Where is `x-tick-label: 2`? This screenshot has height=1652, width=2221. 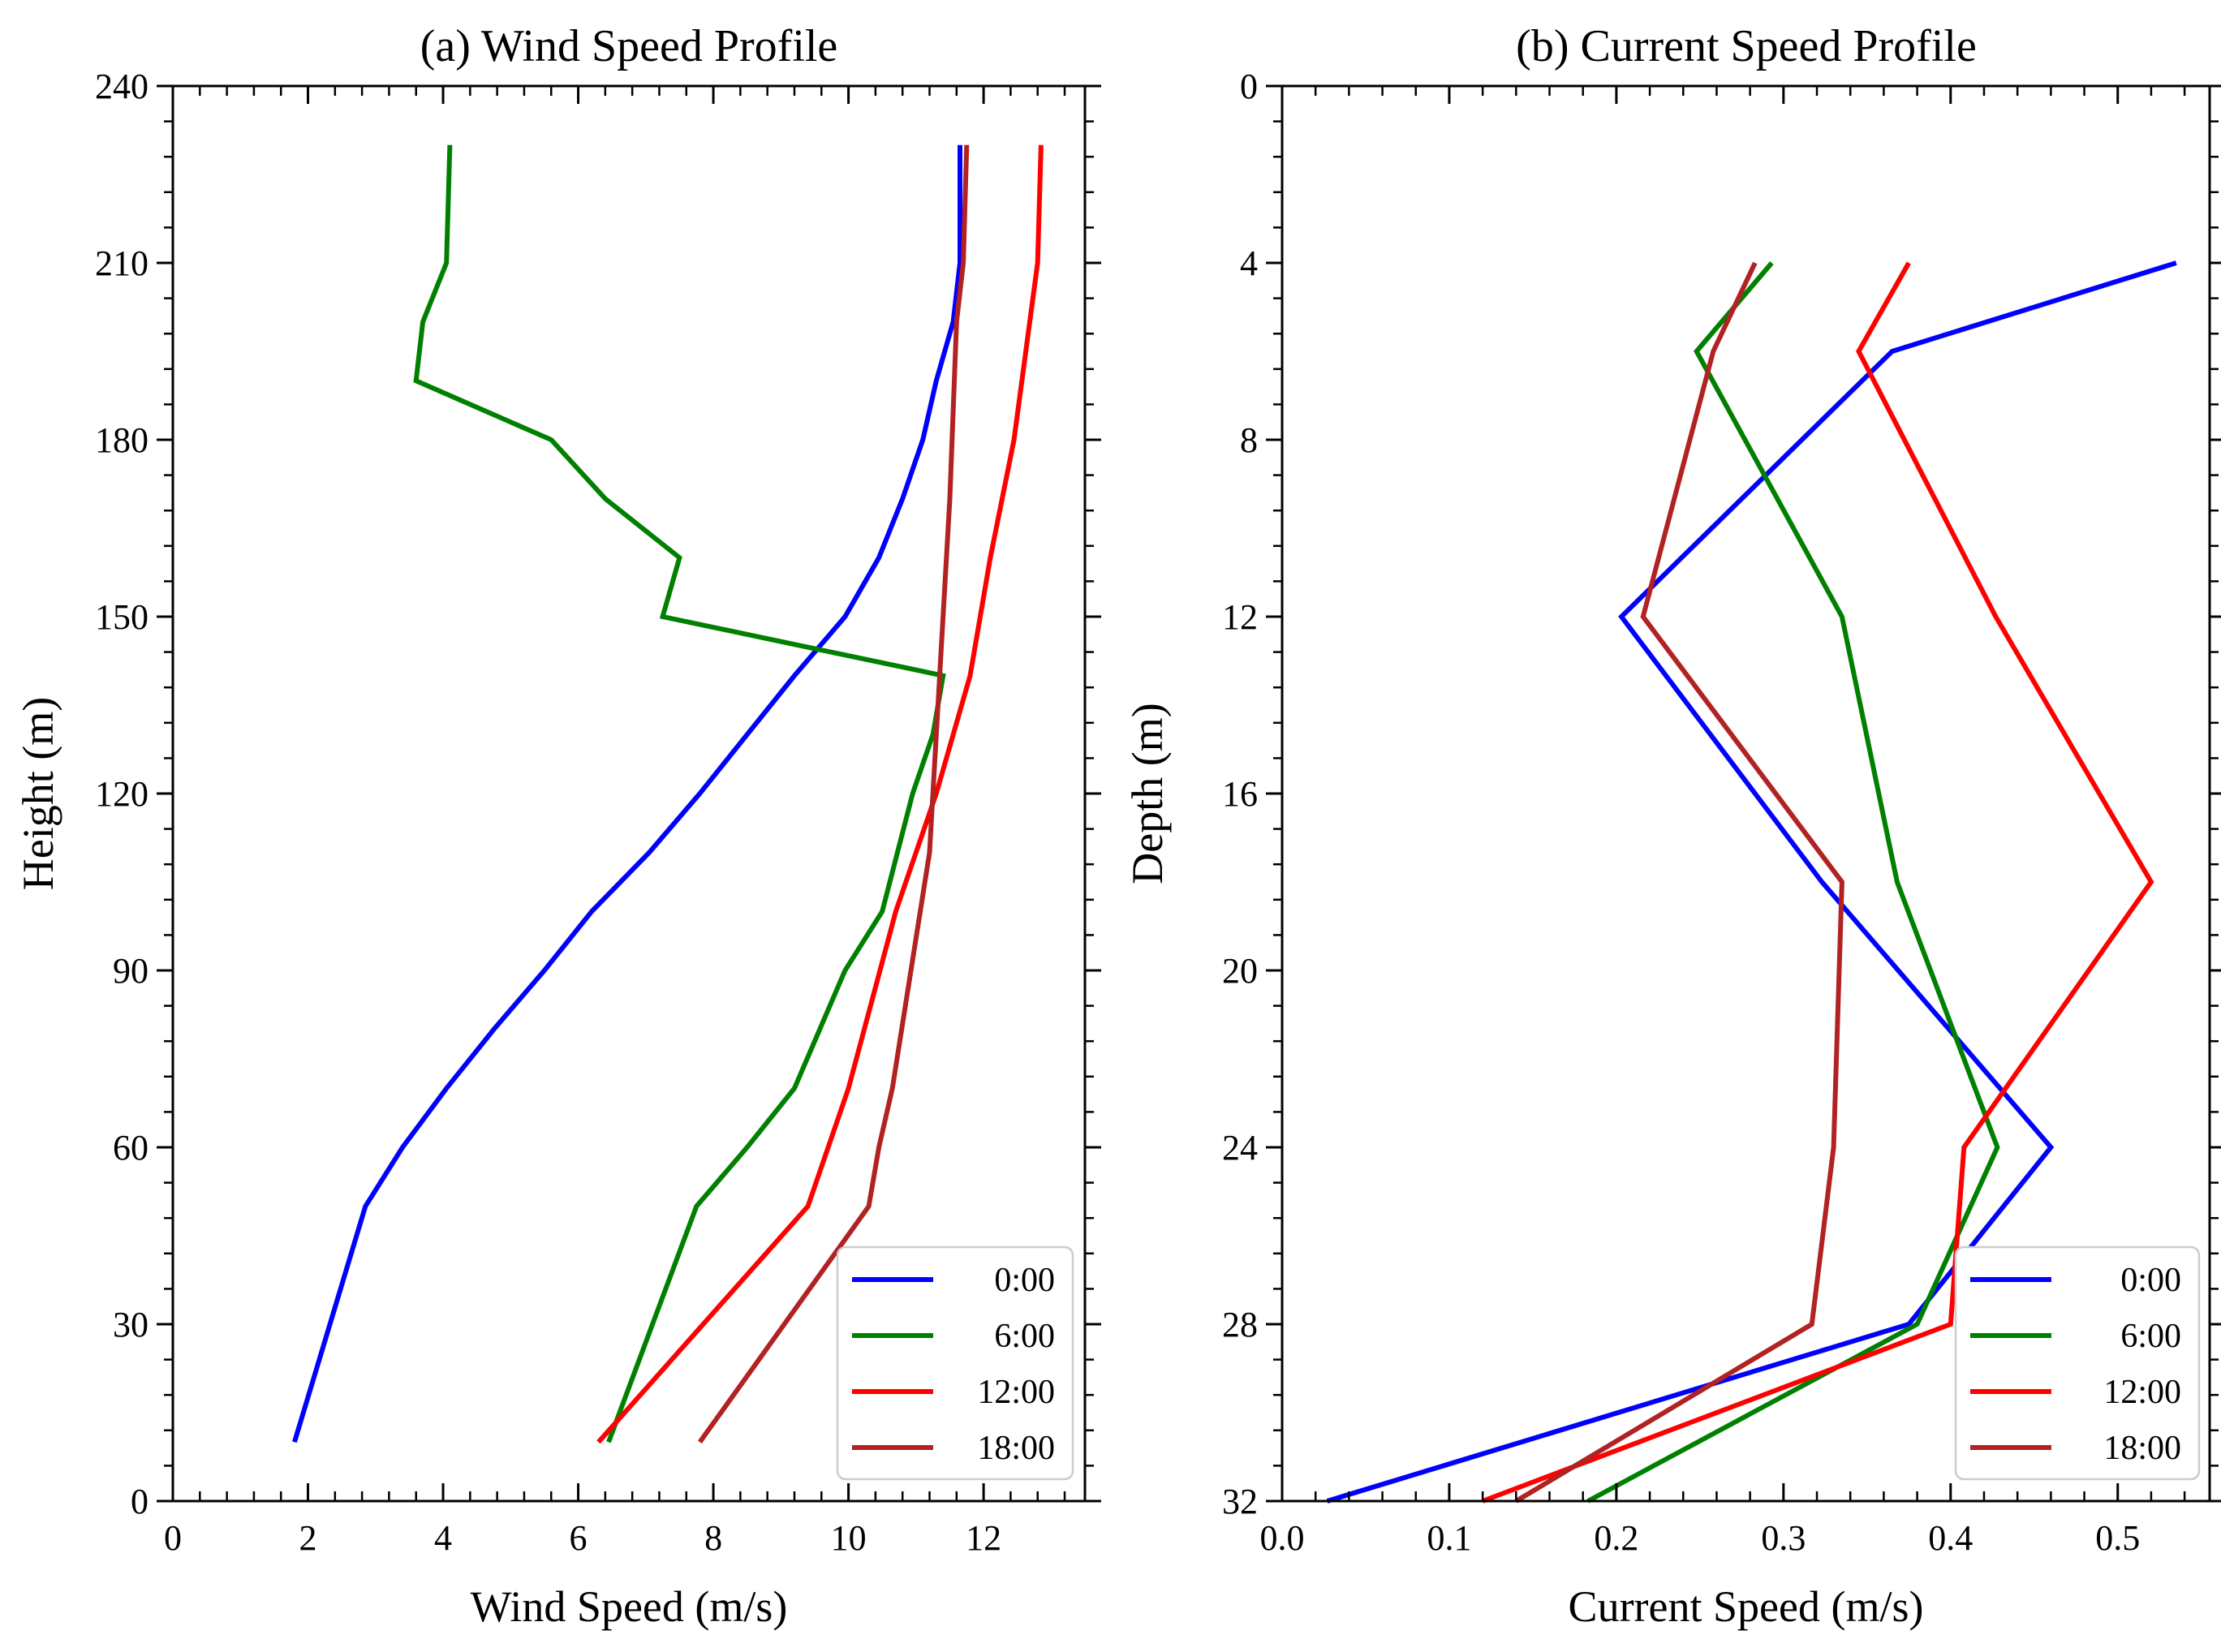 x-tick-label: 2 is located at coordinates (308, 1538).